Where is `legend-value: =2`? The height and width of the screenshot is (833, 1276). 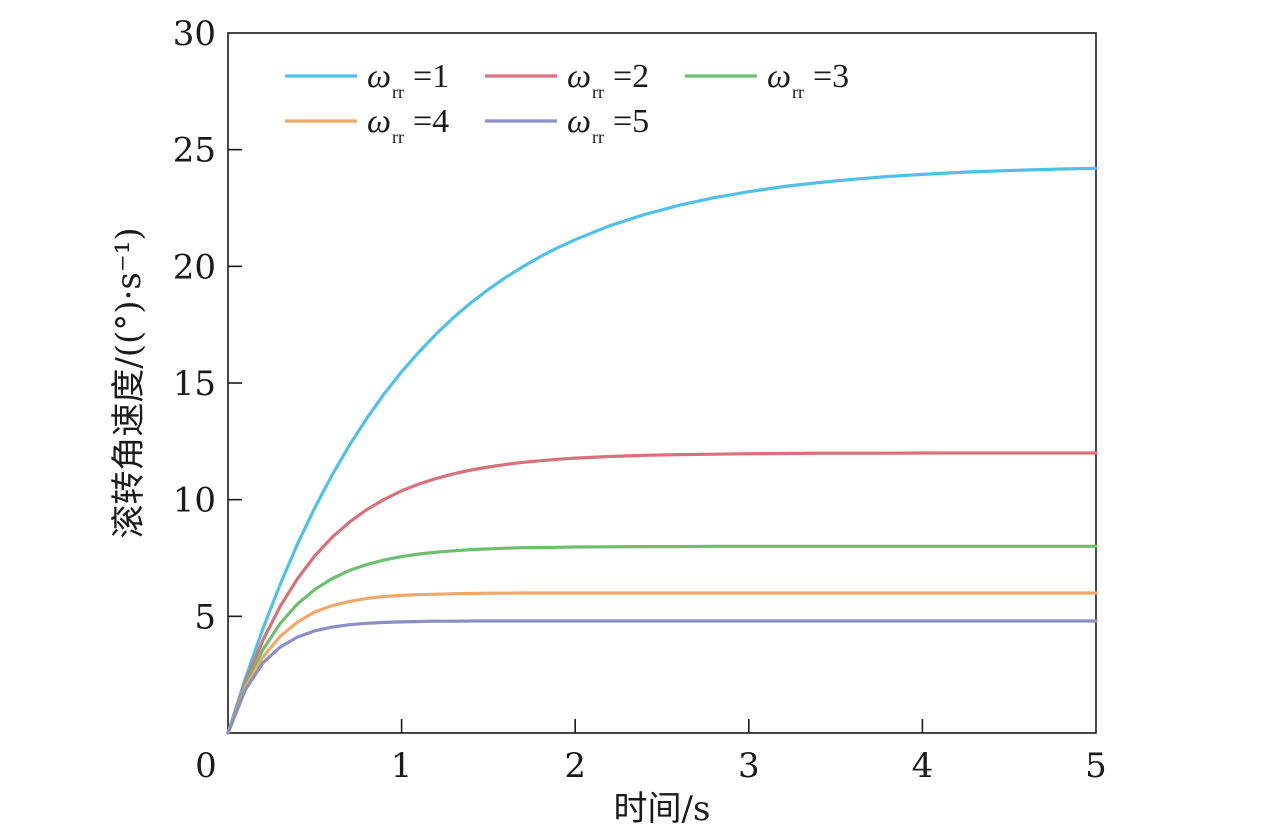 legend-value: =2 is located at coordinates (631, 76).